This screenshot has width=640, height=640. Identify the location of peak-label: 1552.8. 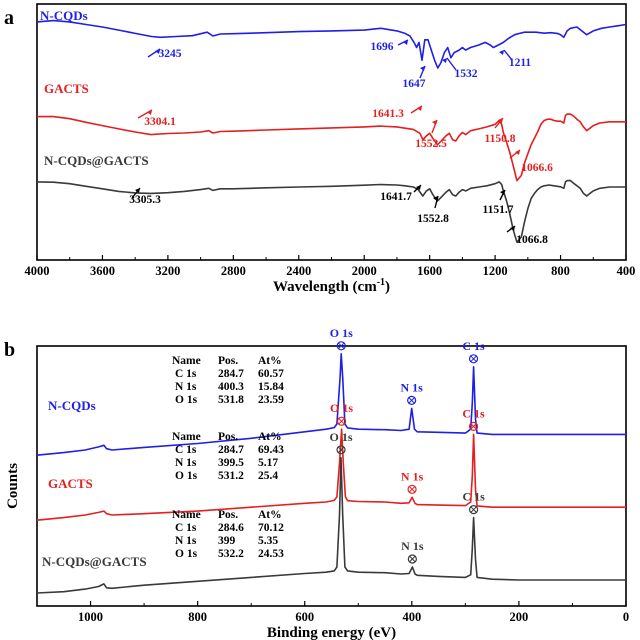
(433, 219).